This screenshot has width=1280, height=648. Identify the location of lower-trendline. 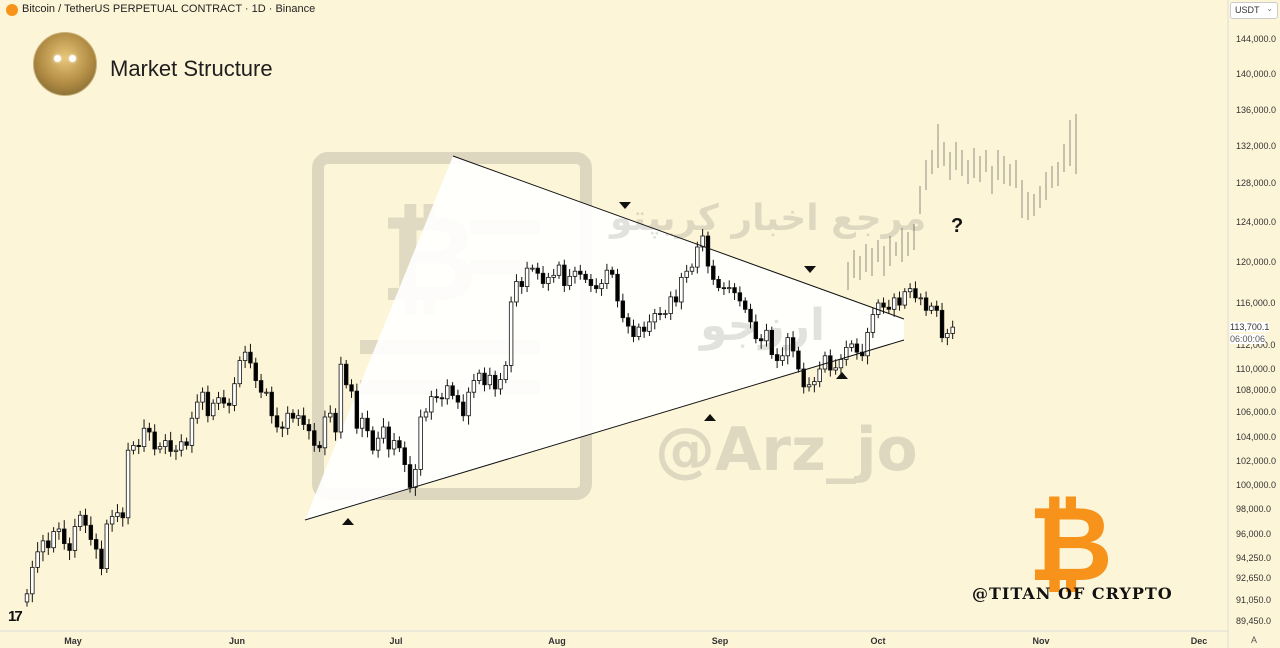
(604, 430).